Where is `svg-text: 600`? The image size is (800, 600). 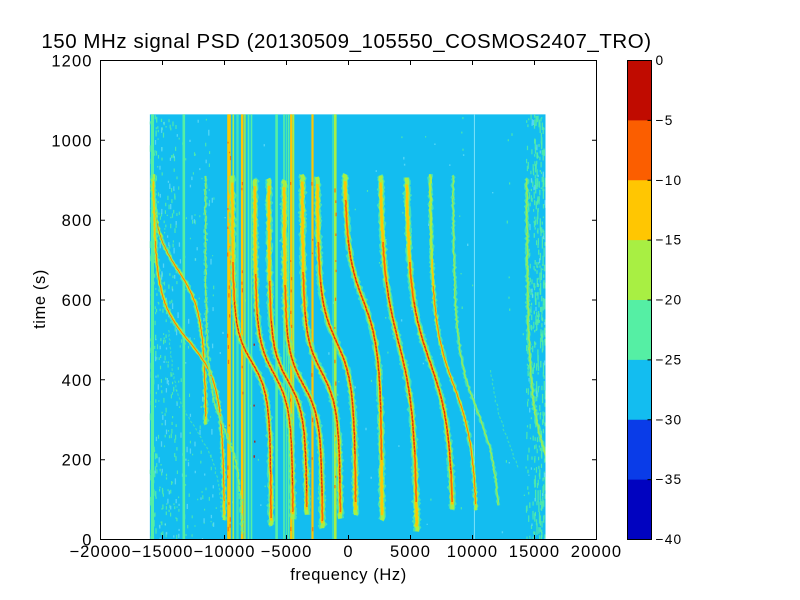
svg-text: 600 is located at coordinates (77, 301).